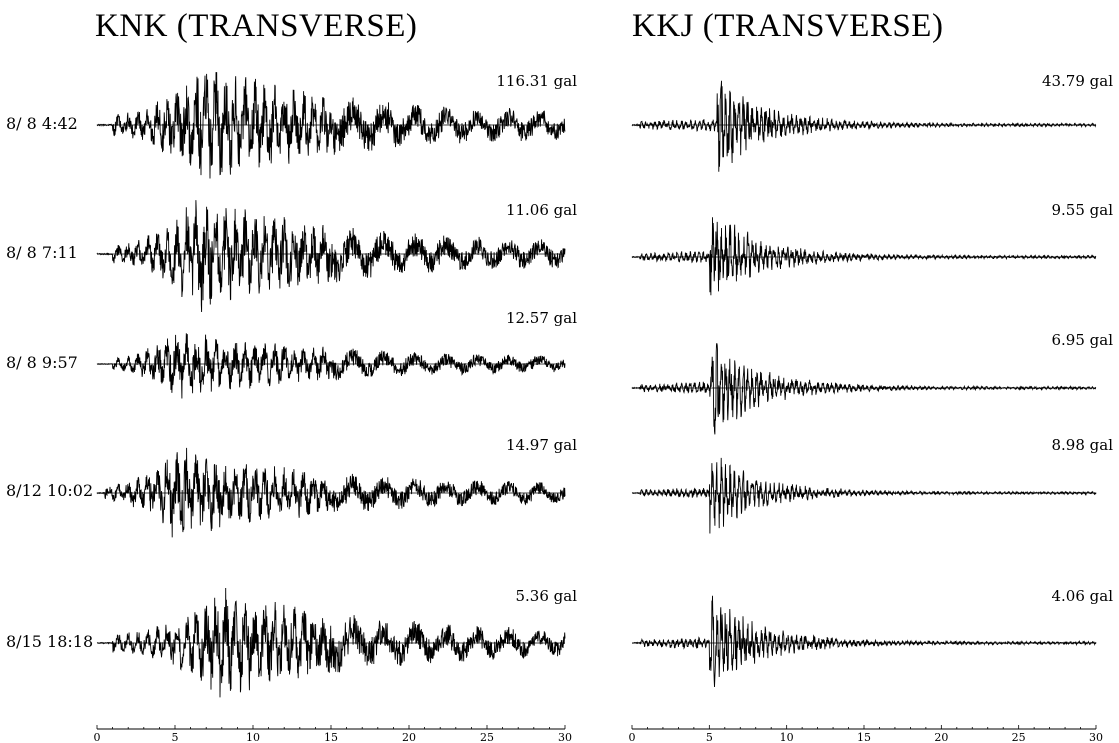 This screenshot has width=1119, height=743. I want to click on peak-label: 116.31 gal, so click(536, 81).